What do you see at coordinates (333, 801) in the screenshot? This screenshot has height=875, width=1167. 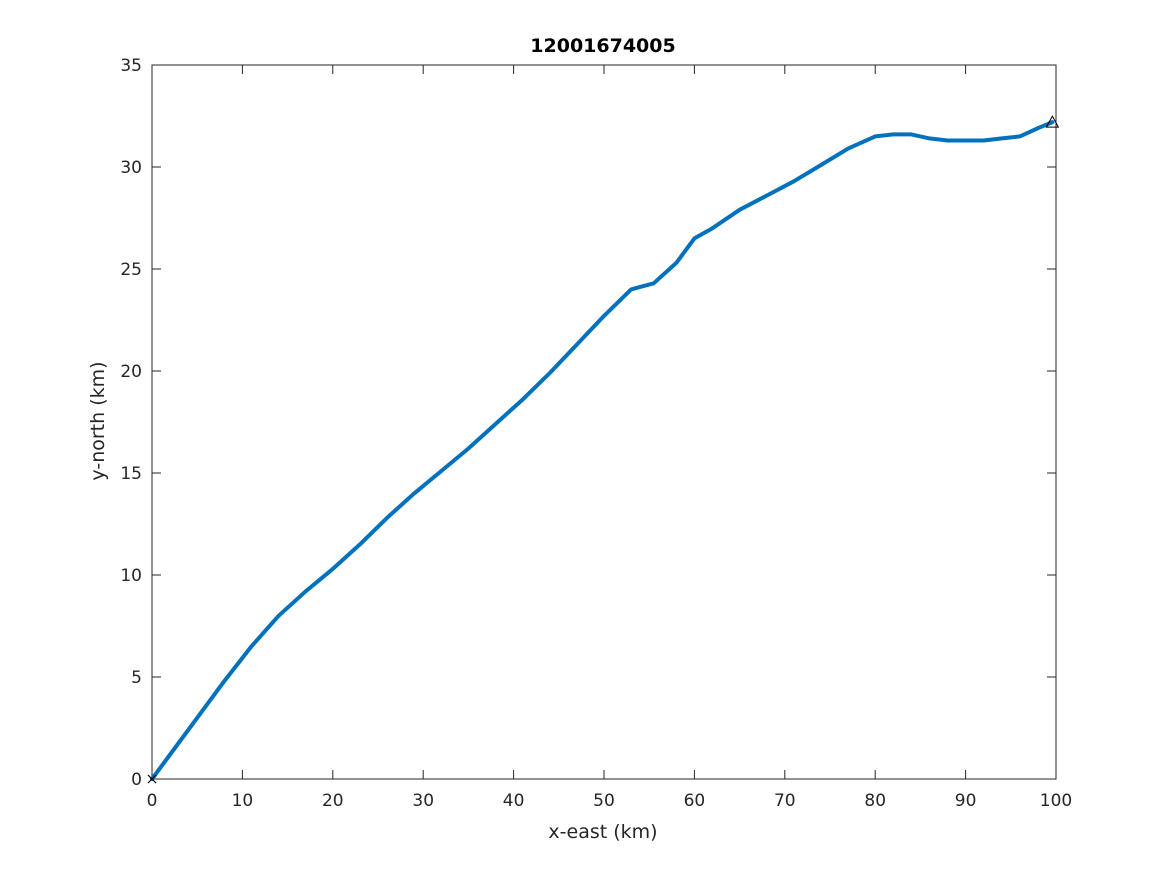 I see `x-tick-label: 20` at bounding box center [333, 801].